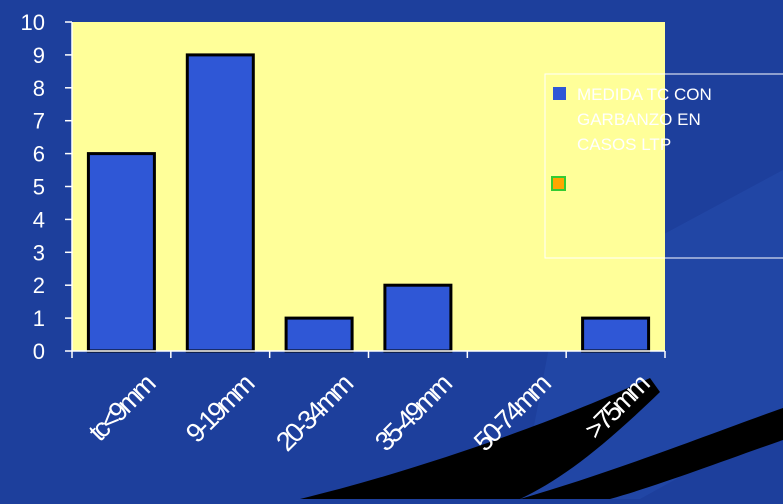  Describe the element at coordinates (121, 252) in the screenshot. I see `bar-tc-9mm` at that location.